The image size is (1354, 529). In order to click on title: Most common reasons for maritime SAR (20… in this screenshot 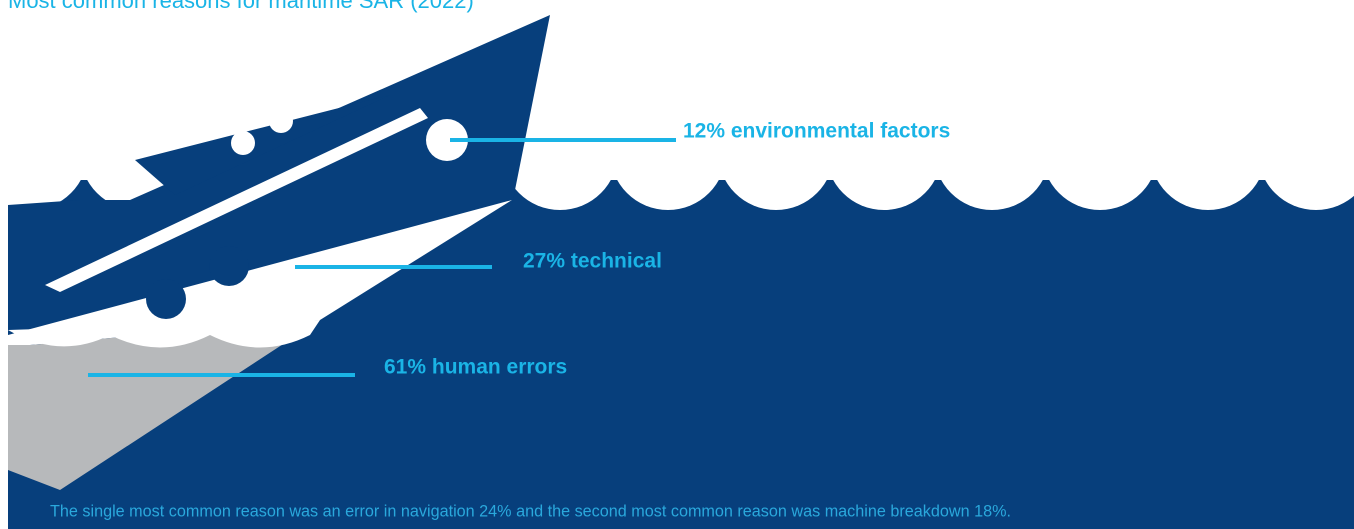, I will do `click(241, 6)`.